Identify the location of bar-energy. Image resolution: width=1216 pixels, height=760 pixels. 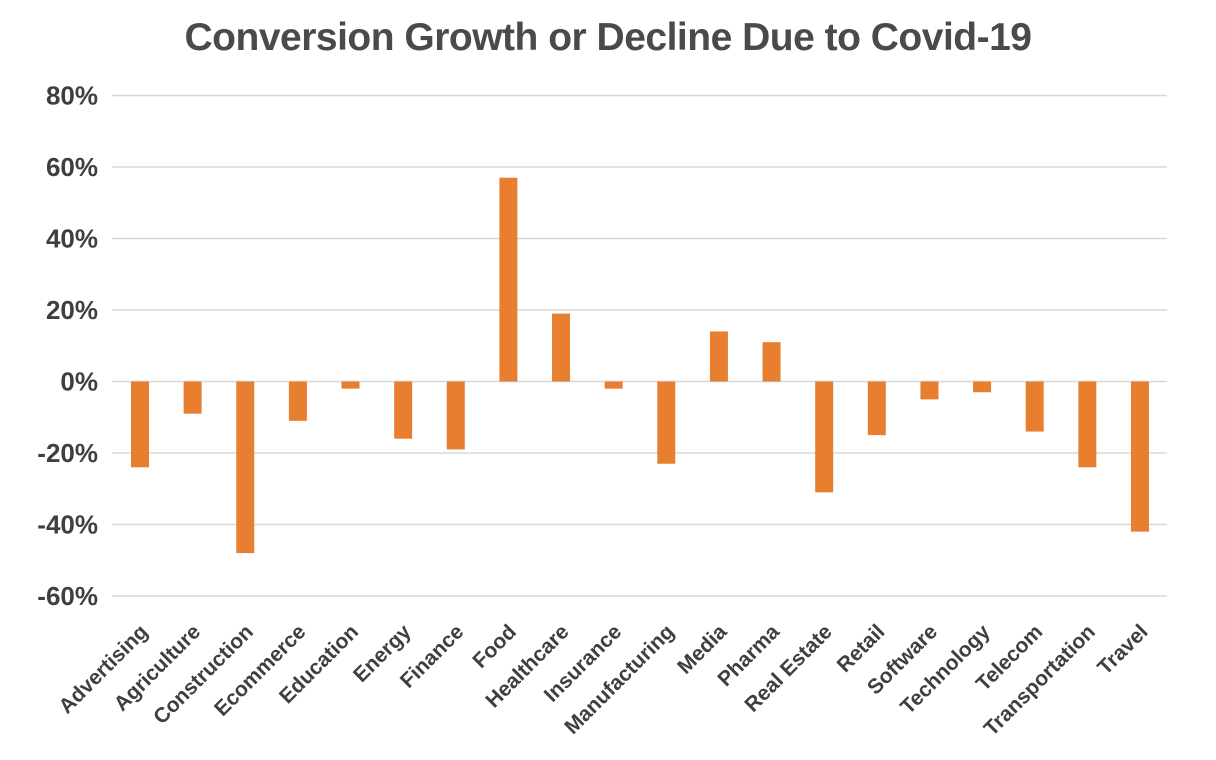
(403, 410).